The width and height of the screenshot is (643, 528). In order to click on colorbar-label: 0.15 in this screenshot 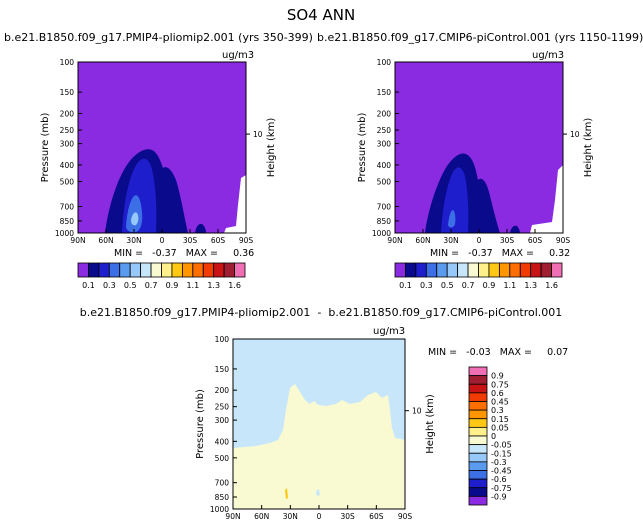, I will do `click(500, 419)`.